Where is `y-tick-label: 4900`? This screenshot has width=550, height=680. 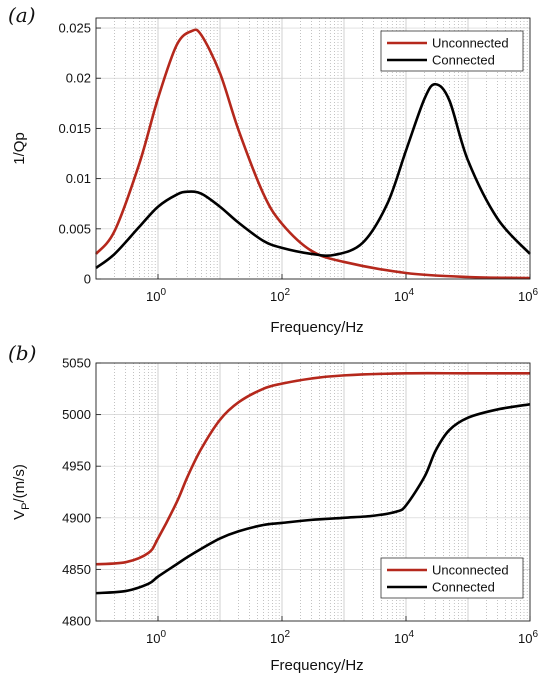
y-tick-label: 4900 is located at coordinates (76, 517).